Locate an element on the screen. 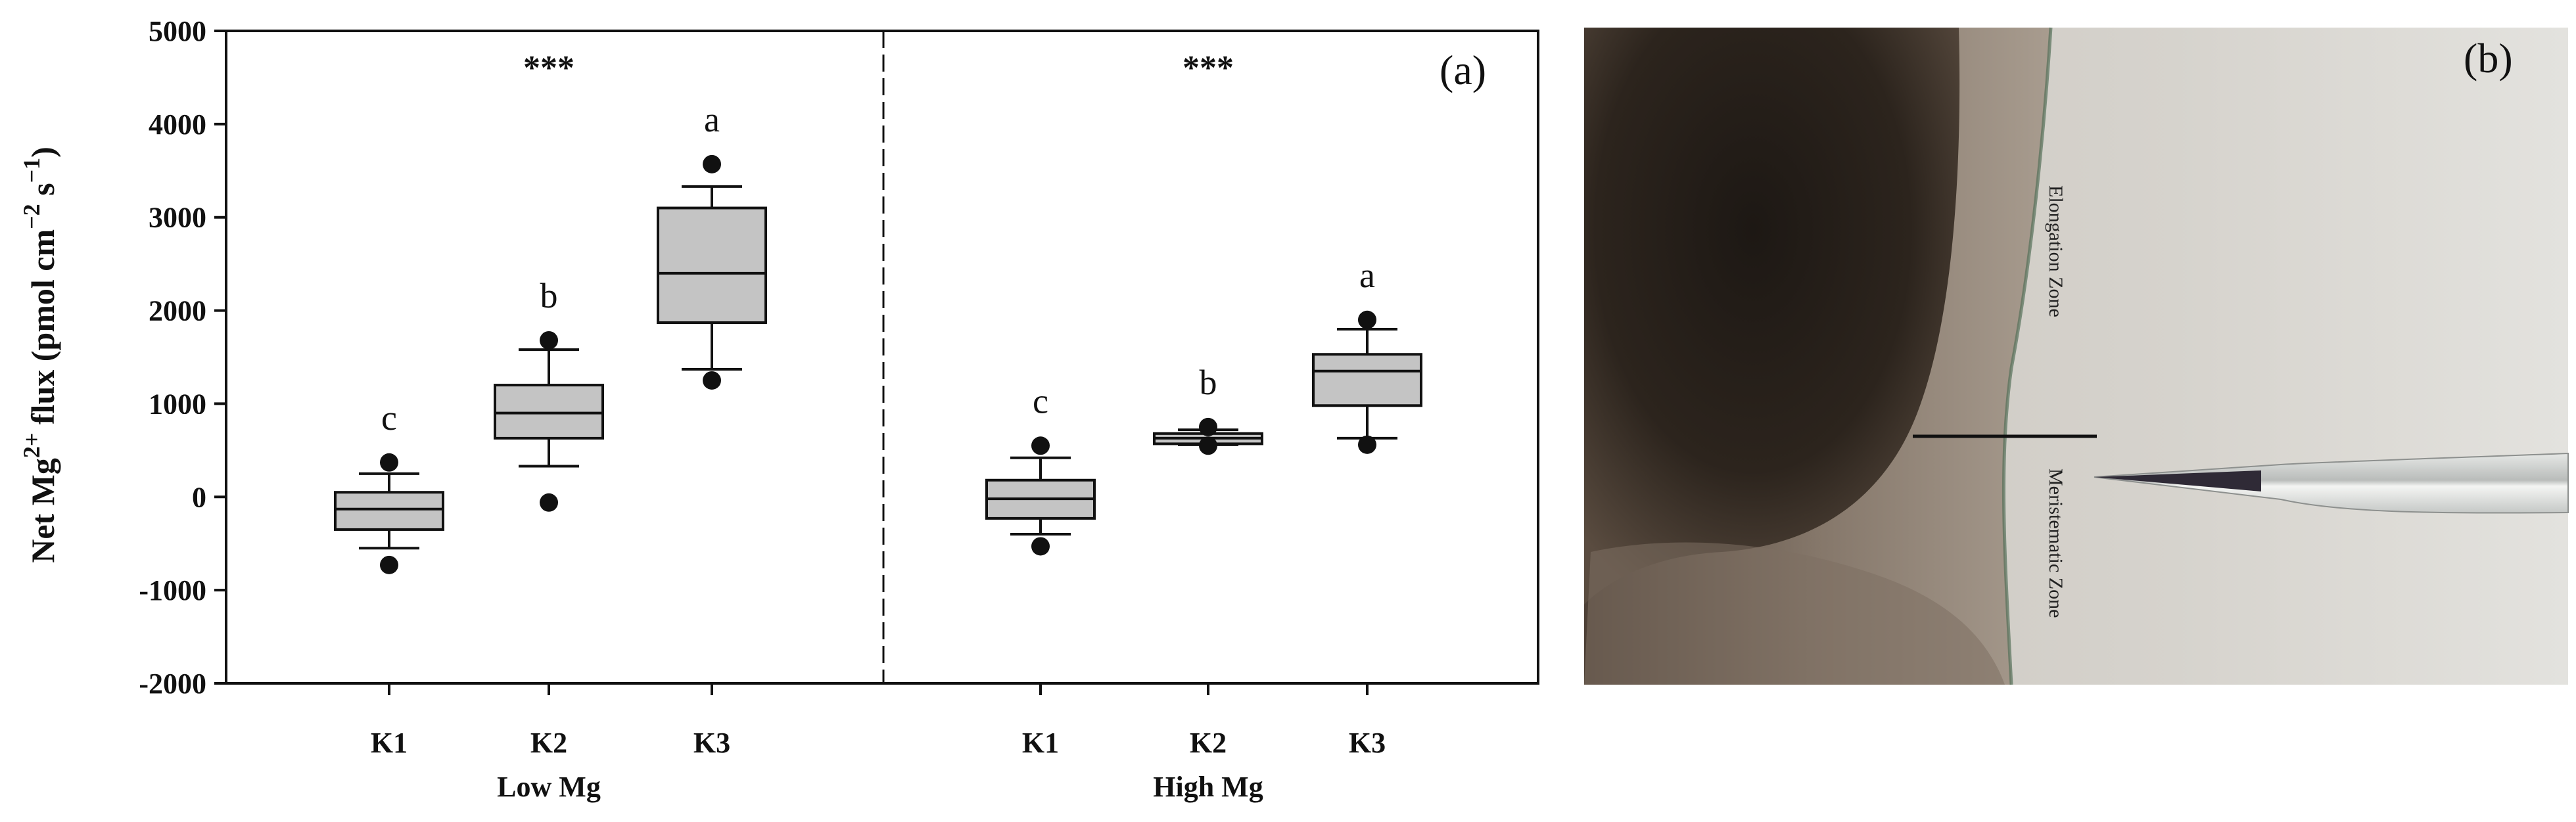 The image size is (2576, 822). box-high-mg-k1: c is located at coordinates (1040, 469).